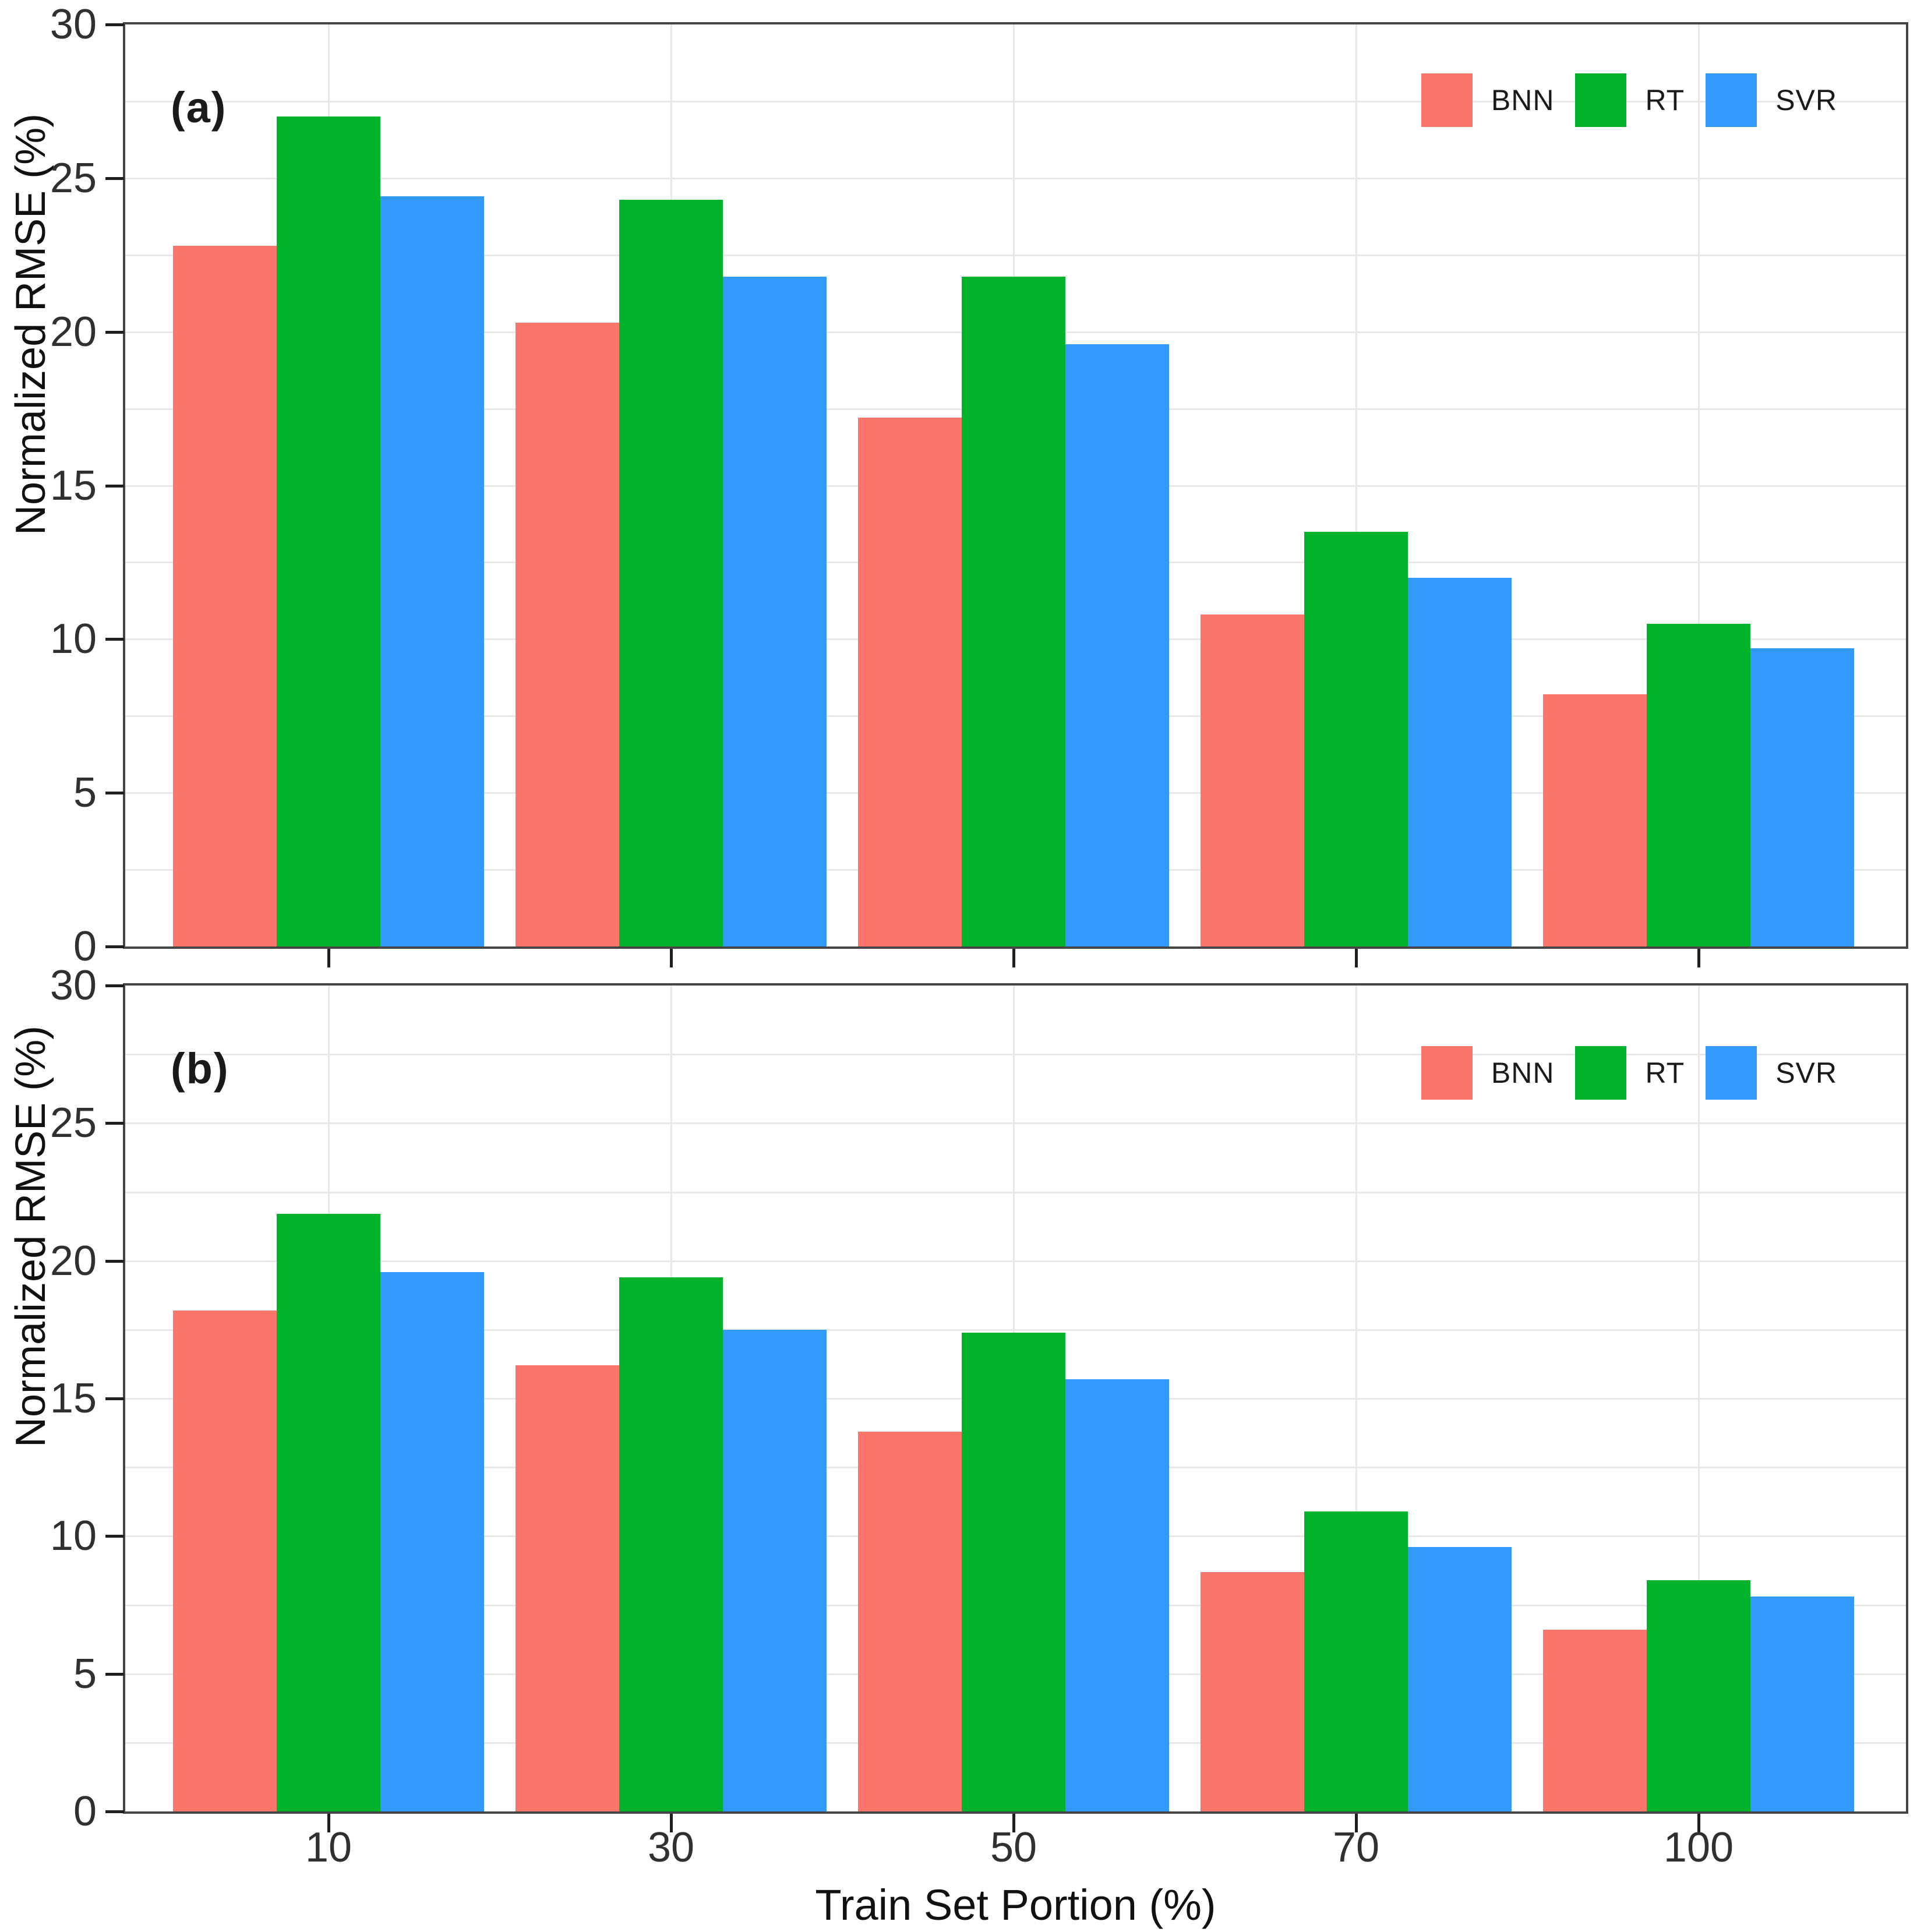 This screenshot has width=1924, height=1932. Describe the element at coordinates (85, 1811) in the screenshot. I see `y-tick-label-b-0: 0` at that location.